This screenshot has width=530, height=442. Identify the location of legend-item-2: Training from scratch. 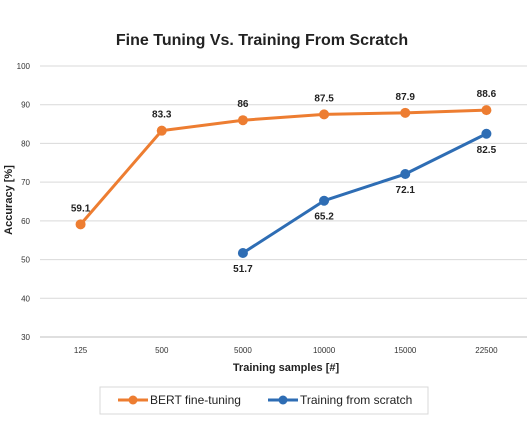
(340, 400).